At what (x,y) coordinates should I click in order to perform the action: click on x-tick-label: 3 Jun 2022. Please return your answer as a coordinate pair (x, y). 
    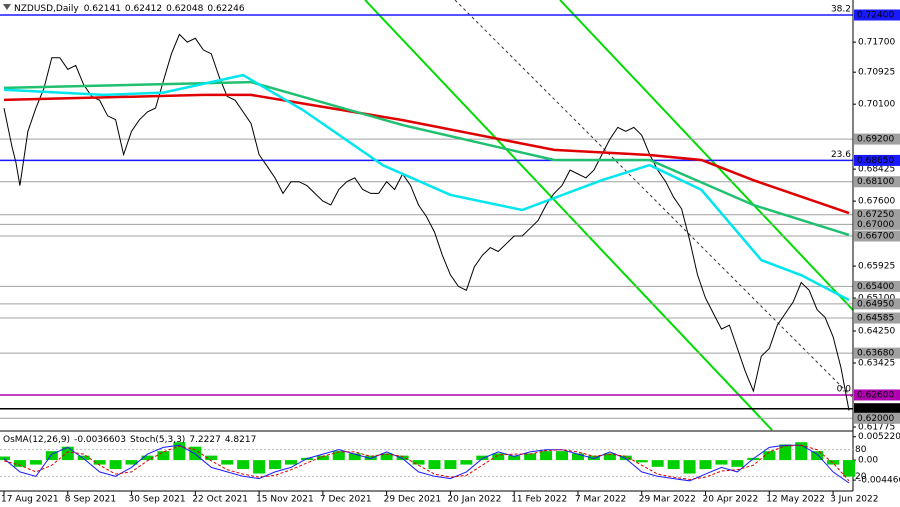
    Looking at the image, I should click on (854, 500).